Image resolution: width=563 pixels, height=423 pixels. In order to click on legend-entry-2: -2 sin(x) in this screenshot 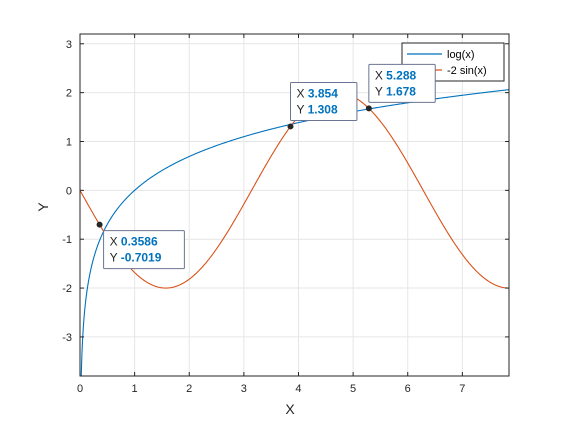, I will do `click(467, 71)`.